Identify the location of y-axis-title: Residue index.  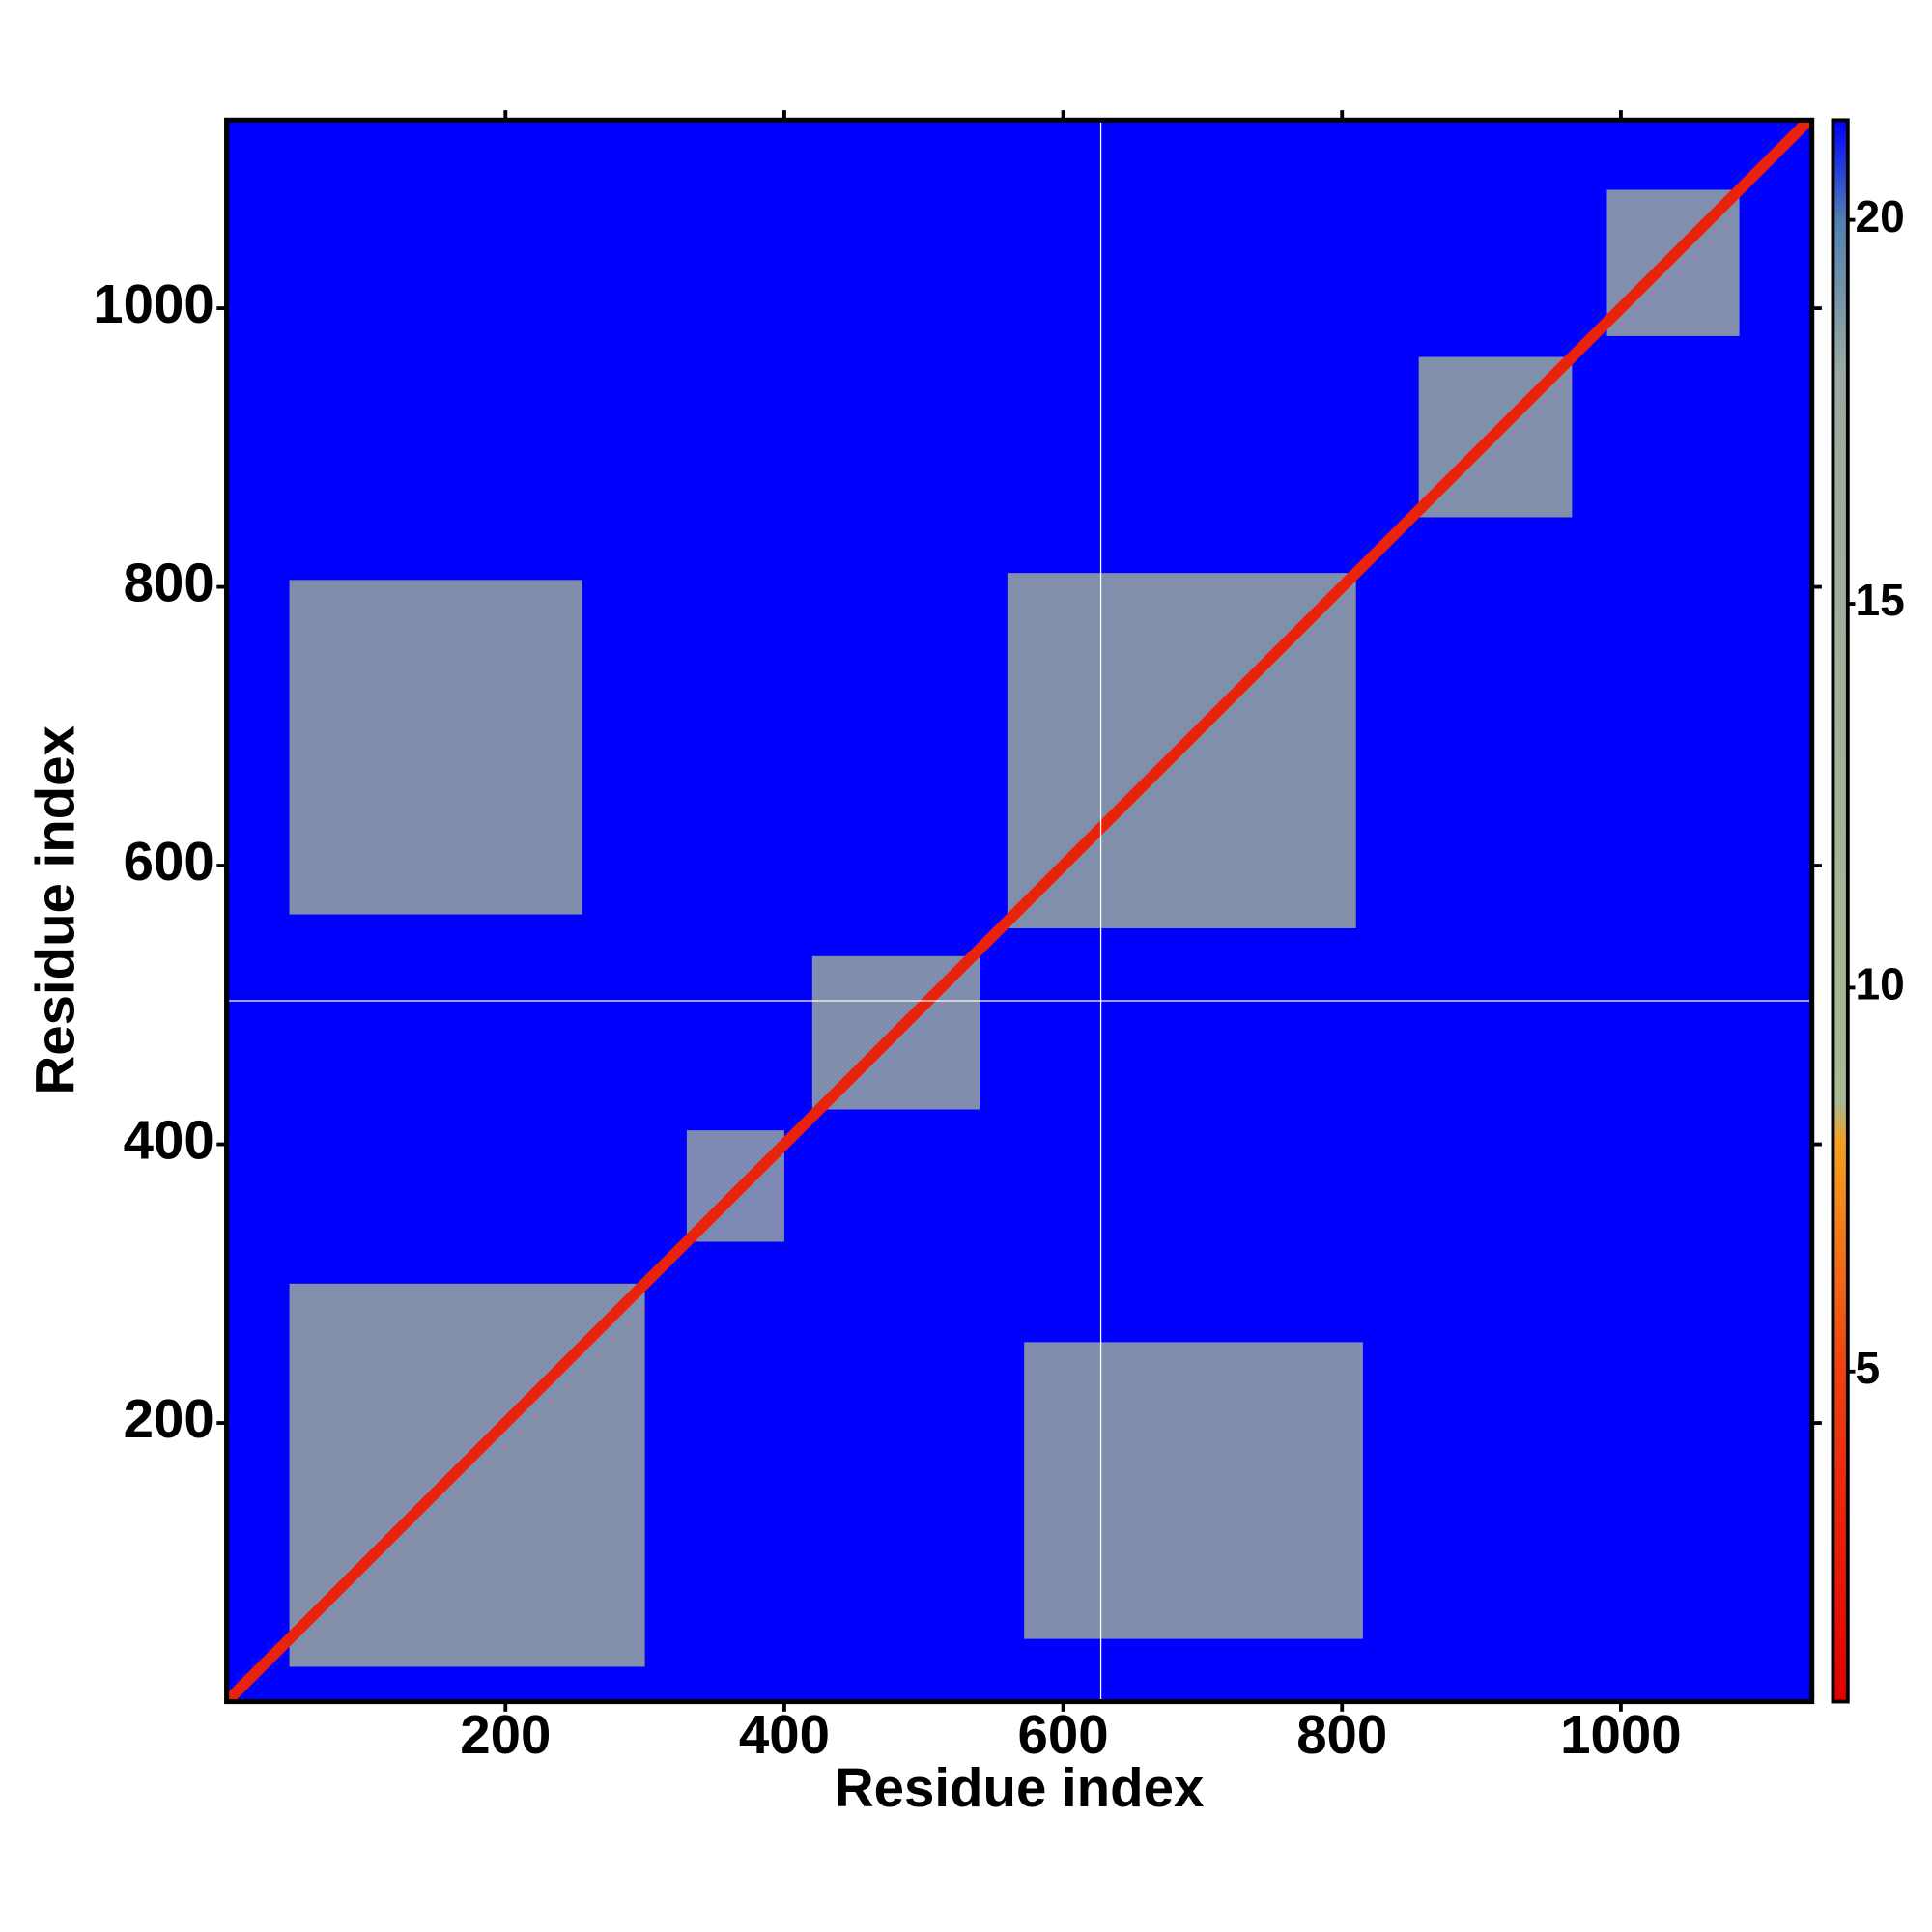
(54, 909).